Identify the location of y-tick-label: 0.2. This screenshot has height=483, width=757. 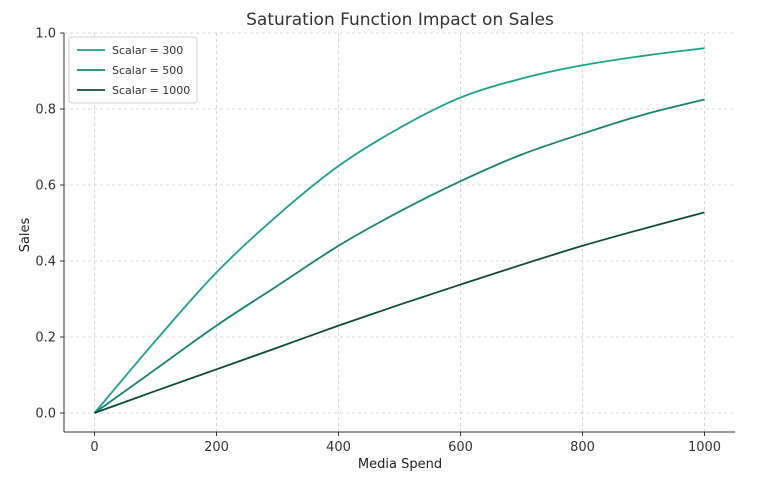
(45, 338).